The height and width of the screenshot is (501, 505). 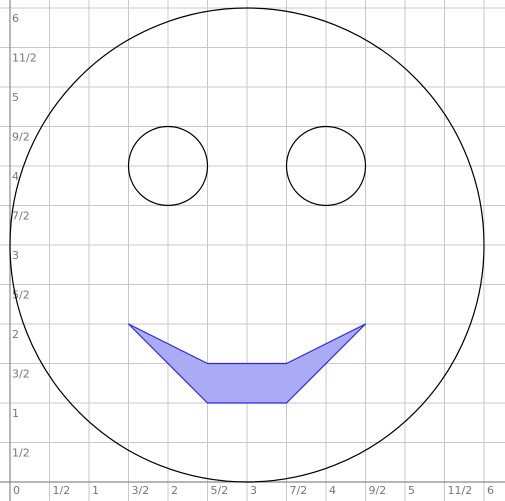 What do you see at coordinates (299, 490) in the screenshot?
I see `x-tick-label: 7/2` at bounding box center [299, 490].